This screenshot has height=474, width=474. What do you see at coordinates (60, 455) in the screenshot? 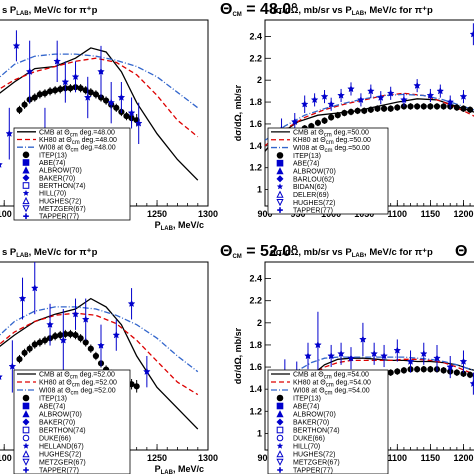
I see `legend-label: HUGHES(72)` at bounding box center [60, 455].